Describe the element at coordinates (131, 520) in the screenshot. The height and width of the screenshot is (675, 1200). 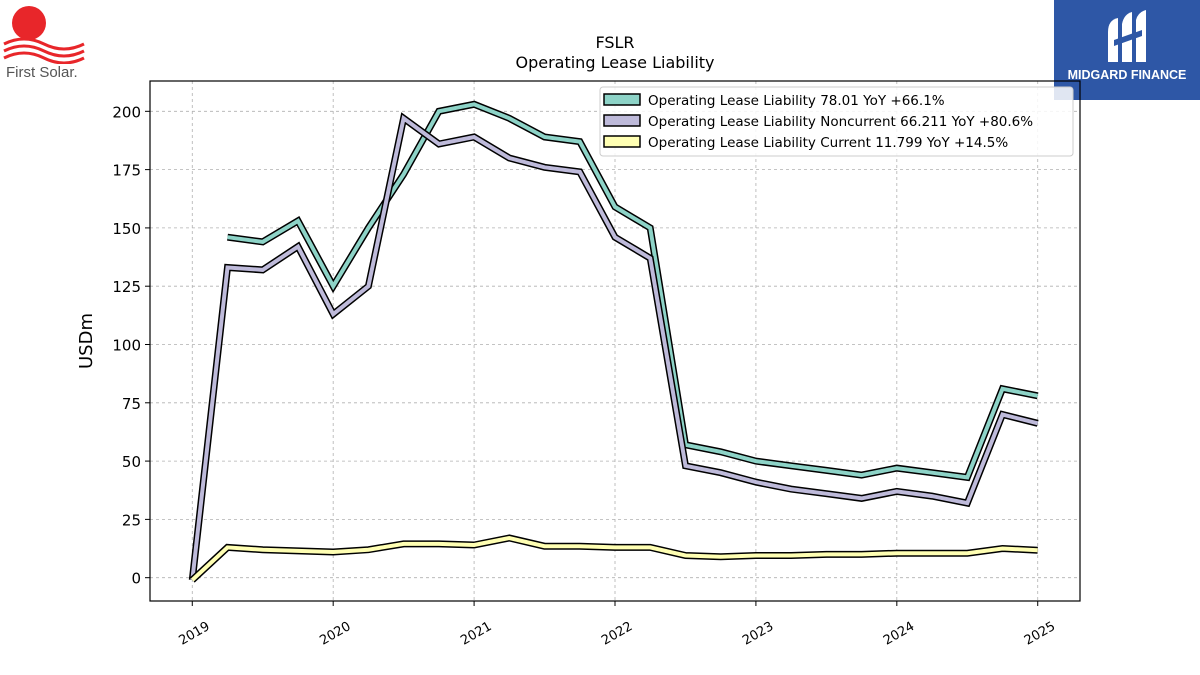
I see `y-tick-label: 25` at that location.